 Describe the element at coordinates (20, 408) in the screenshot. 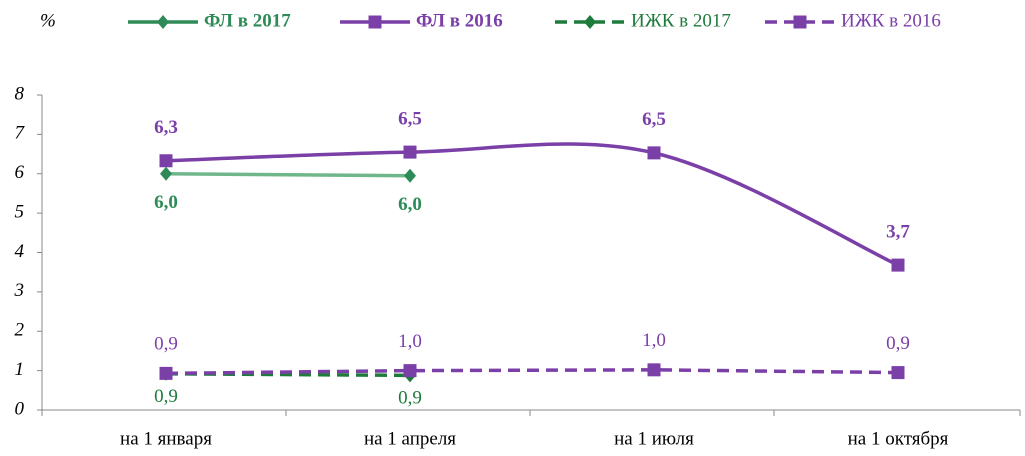

I see `y-tick-label: 0` at that location.